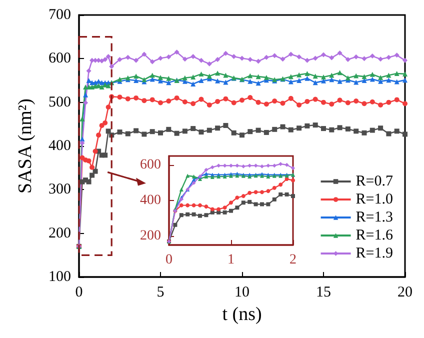  Describe the element at coordinates (375, 254) in the screenshot. I see `legend-label: R=1.9` at that location.